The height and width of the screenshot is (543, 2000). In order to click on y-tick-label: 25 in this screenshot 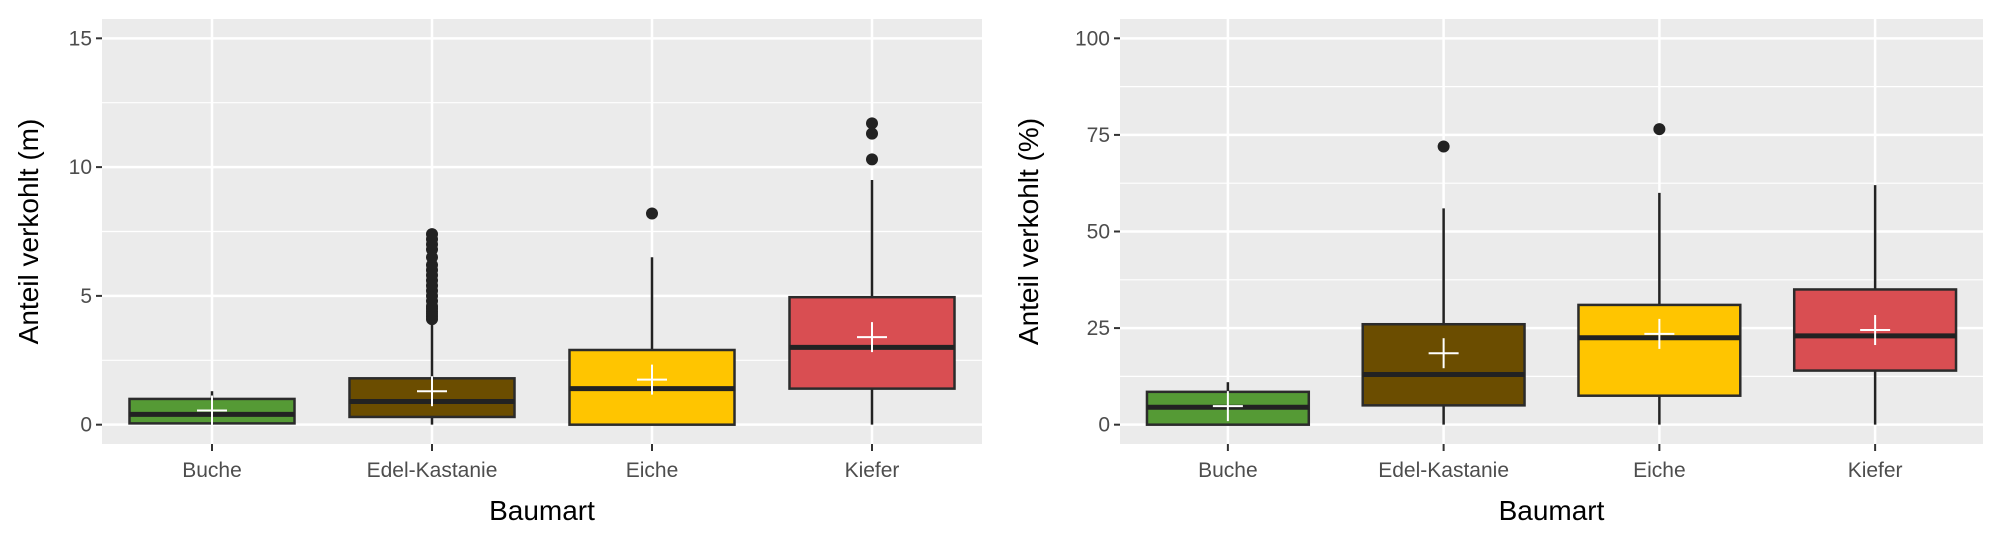, I will do `click(1098, 328)`.